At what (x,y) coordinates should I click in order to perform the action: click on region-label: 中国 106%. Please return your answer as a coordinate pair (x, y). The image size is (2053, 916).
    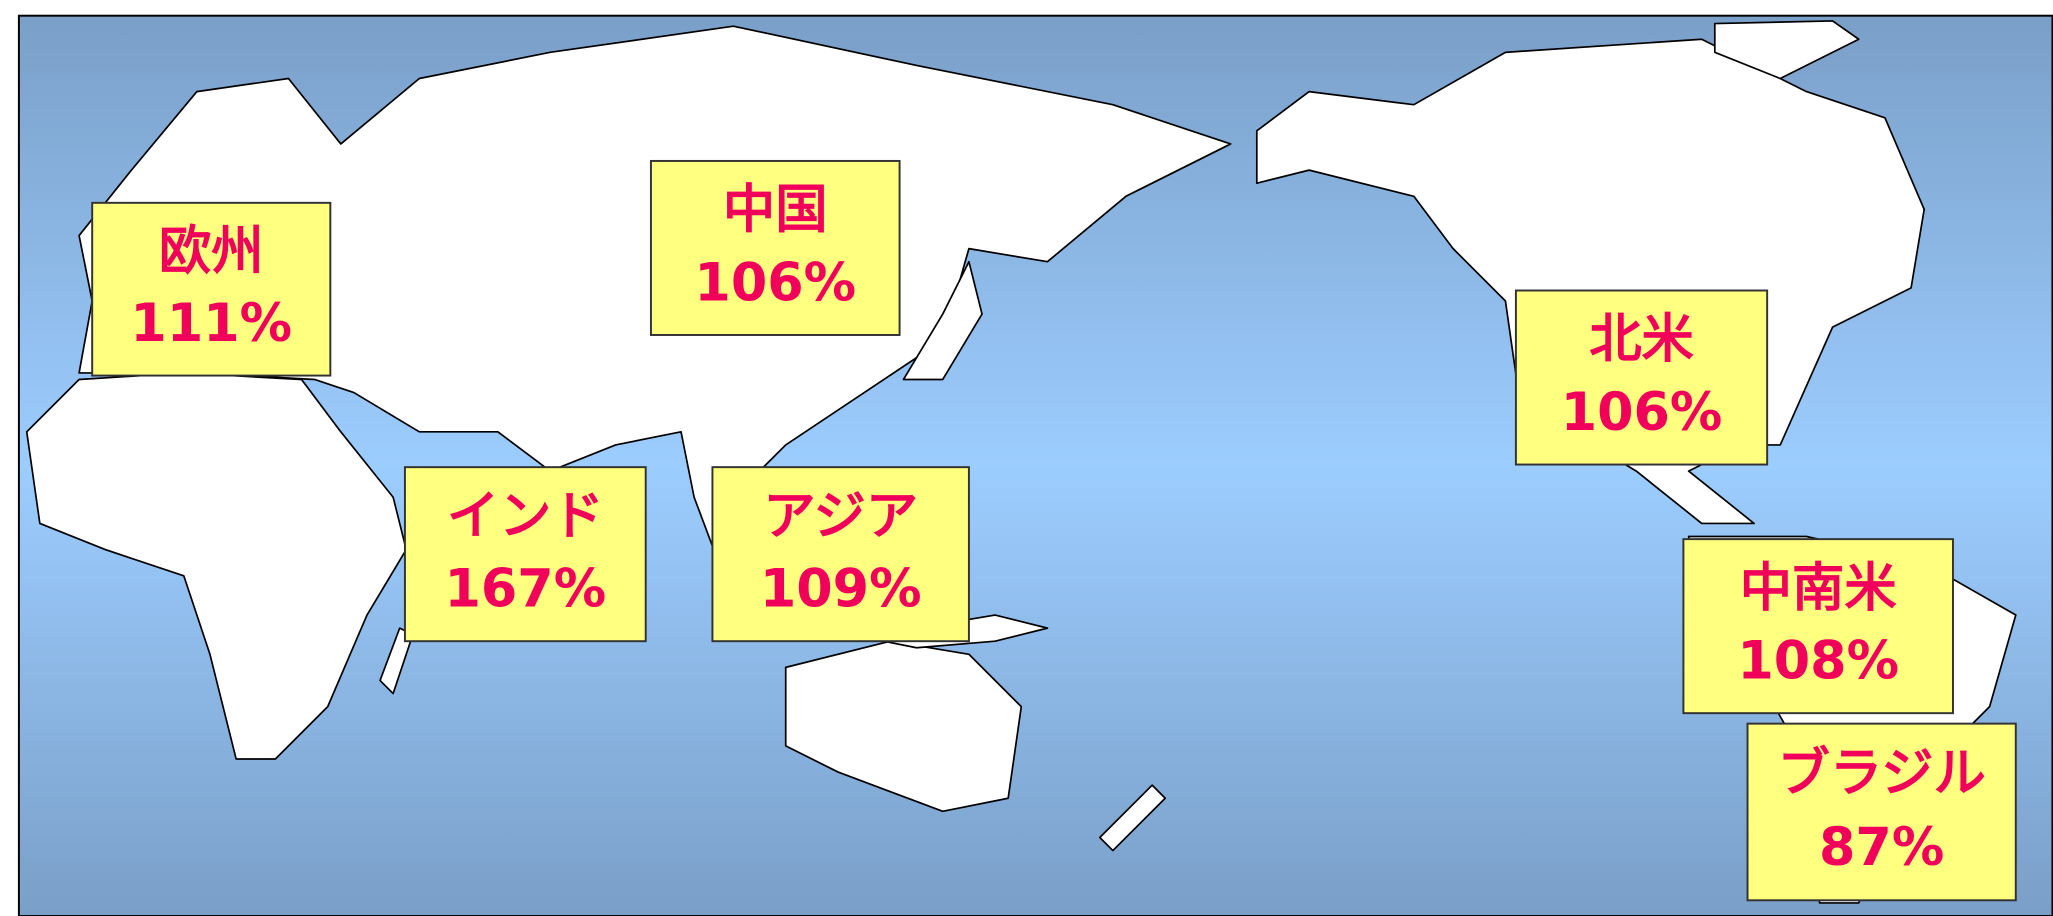
    Looking at the image, I should click on (775, 247).